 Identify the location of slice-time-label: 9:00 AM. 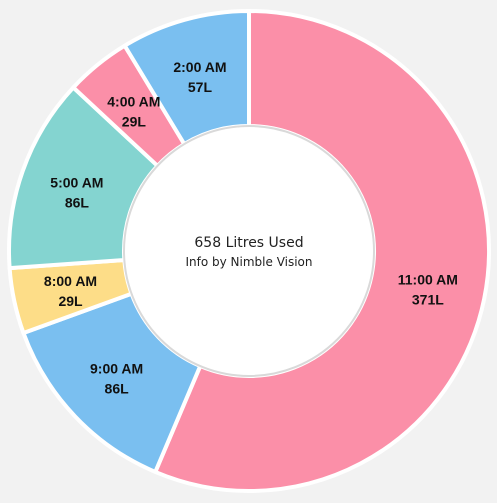
(116, 369).